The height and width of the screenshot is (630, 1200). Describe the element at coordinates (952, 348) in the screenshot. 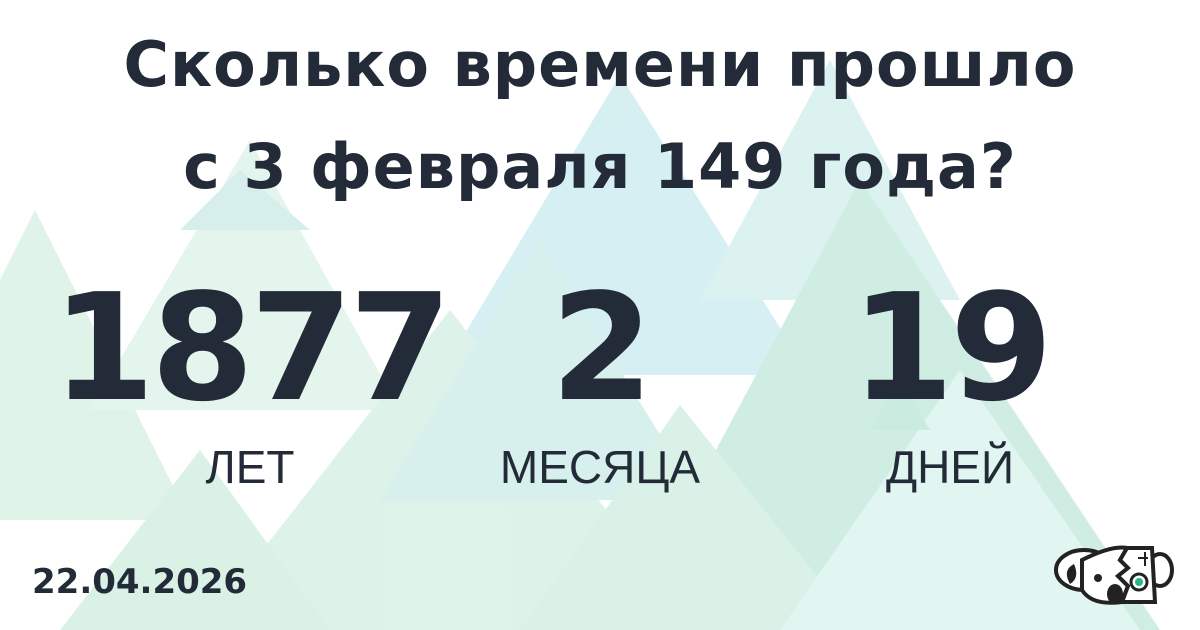

I see `days-value: 19` at that location.